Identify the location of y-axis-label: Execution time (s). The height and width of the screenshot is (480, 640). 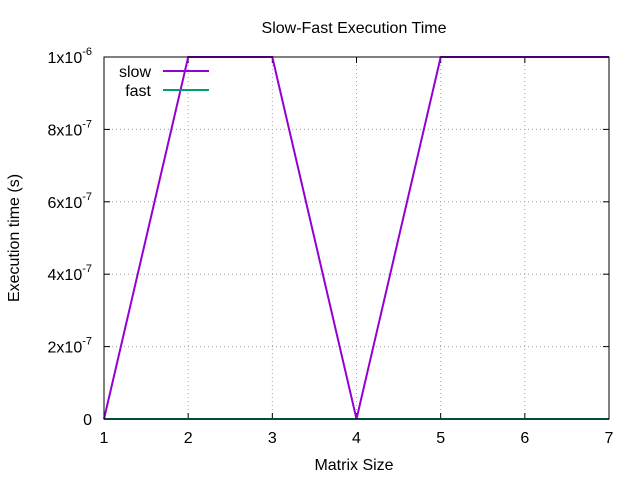
(14, 238).